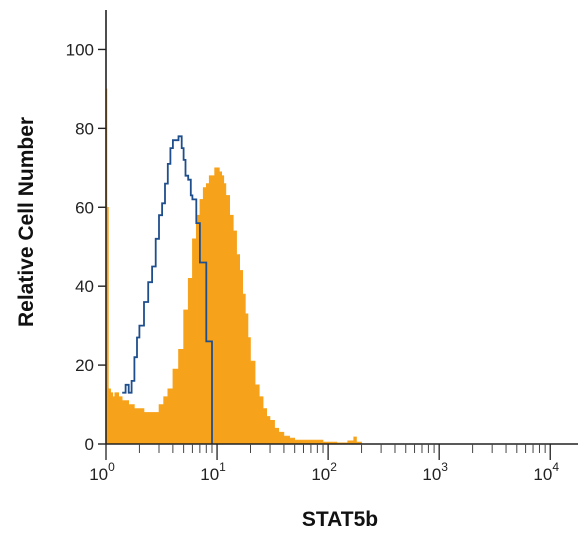 The image size is (586, 549). I want to click on y-tick-label: 0, so click(89, 444).